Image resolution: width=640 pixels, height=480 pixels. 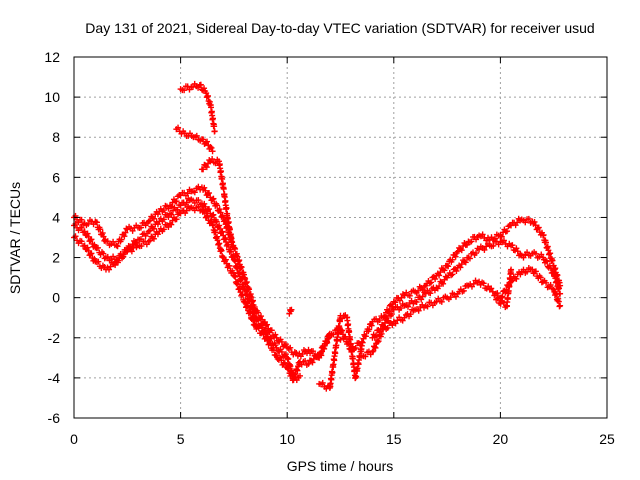 What do you see at coordinates (56, 177) in the screenshot?
I see `y-tick-label: 6` at bounding box center [56, 177].